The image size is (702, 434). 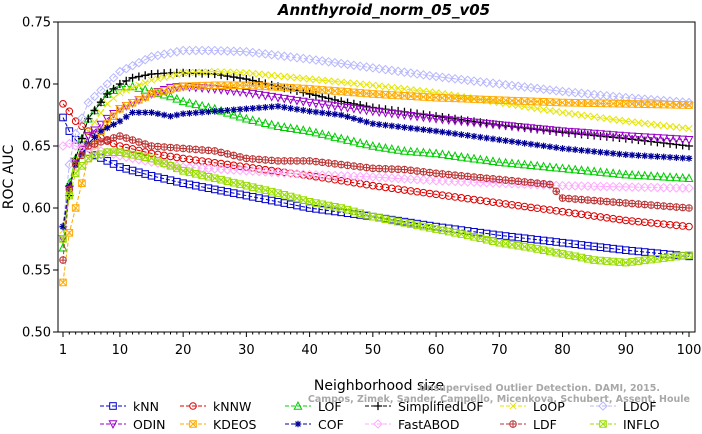 I want to click on y-tick-label: 0.60, so click(x=36, y=209).